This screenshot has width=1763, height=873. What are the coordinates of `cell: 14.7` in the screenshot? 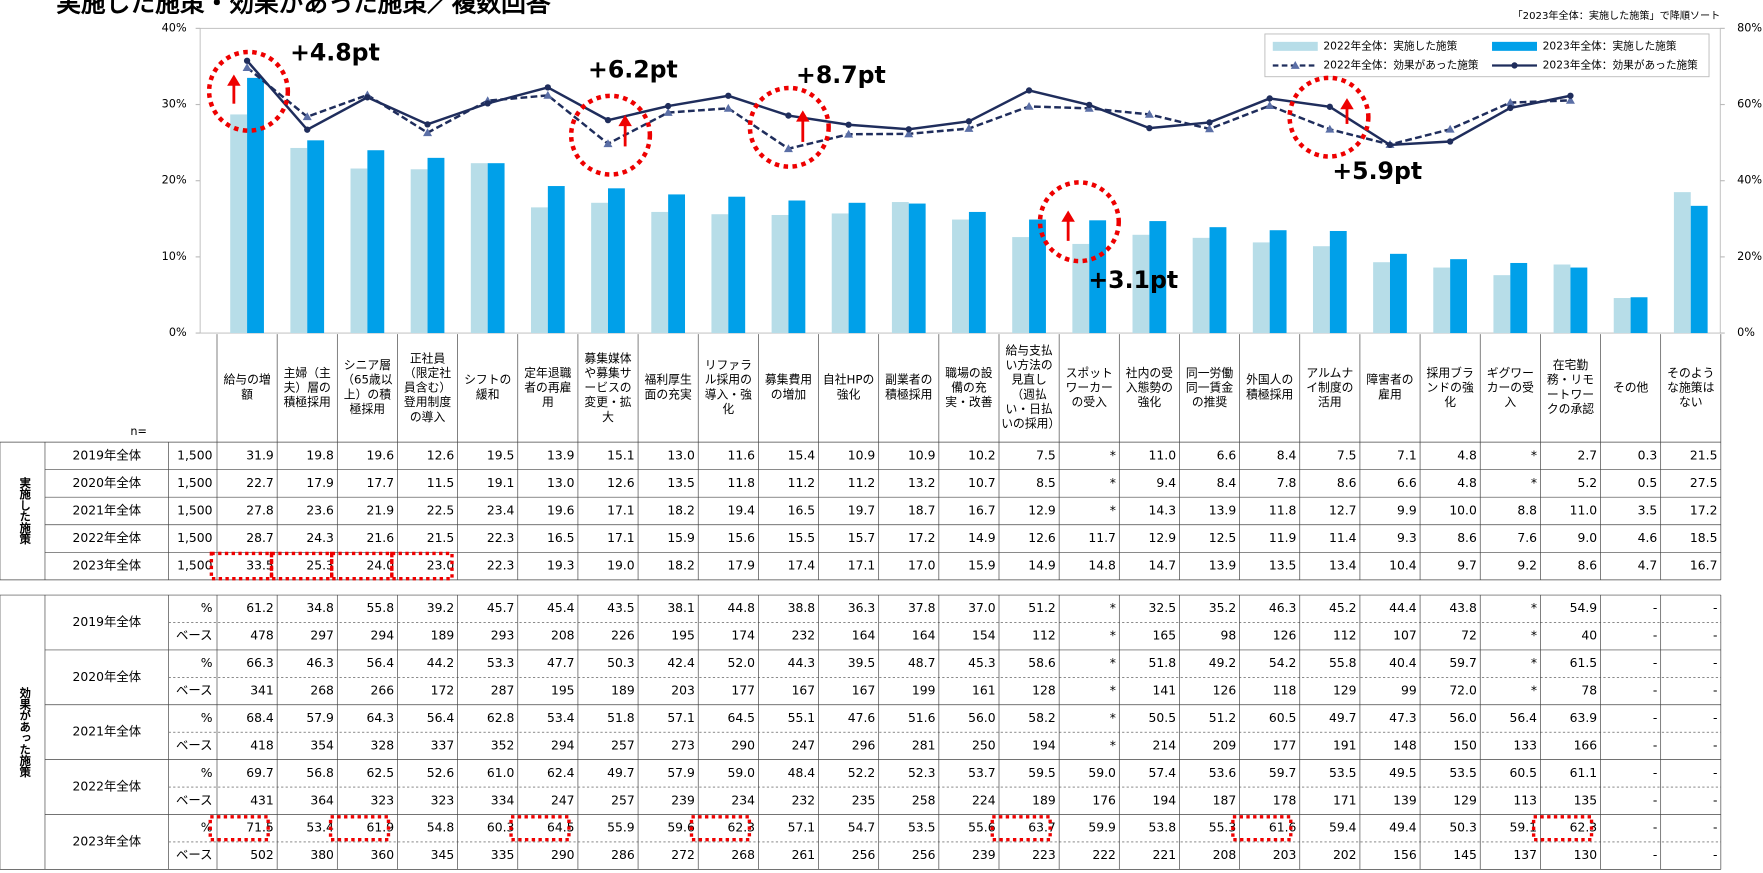 It's located at (1163, 566).